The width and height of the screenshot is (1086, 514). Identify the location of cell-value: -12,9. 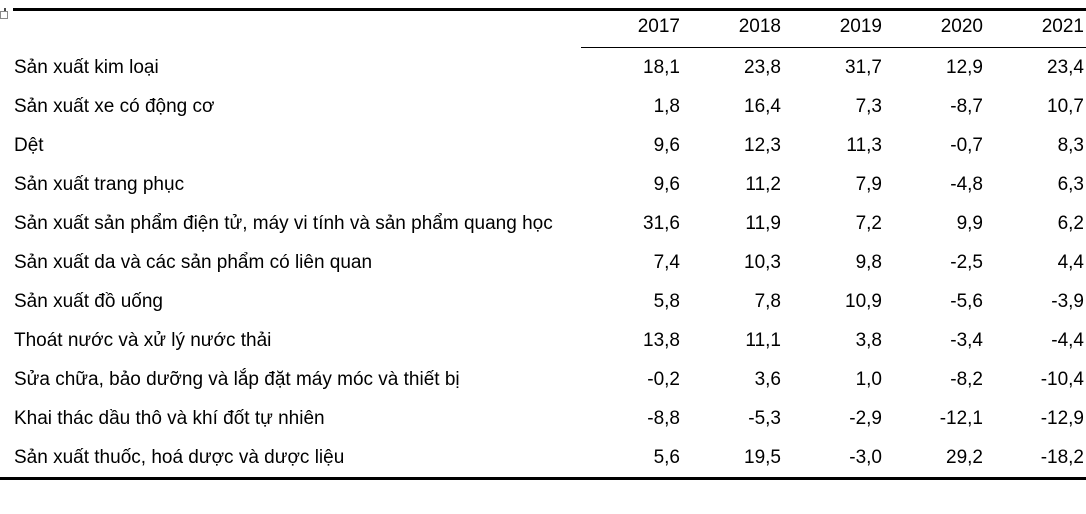
(1062, 418).